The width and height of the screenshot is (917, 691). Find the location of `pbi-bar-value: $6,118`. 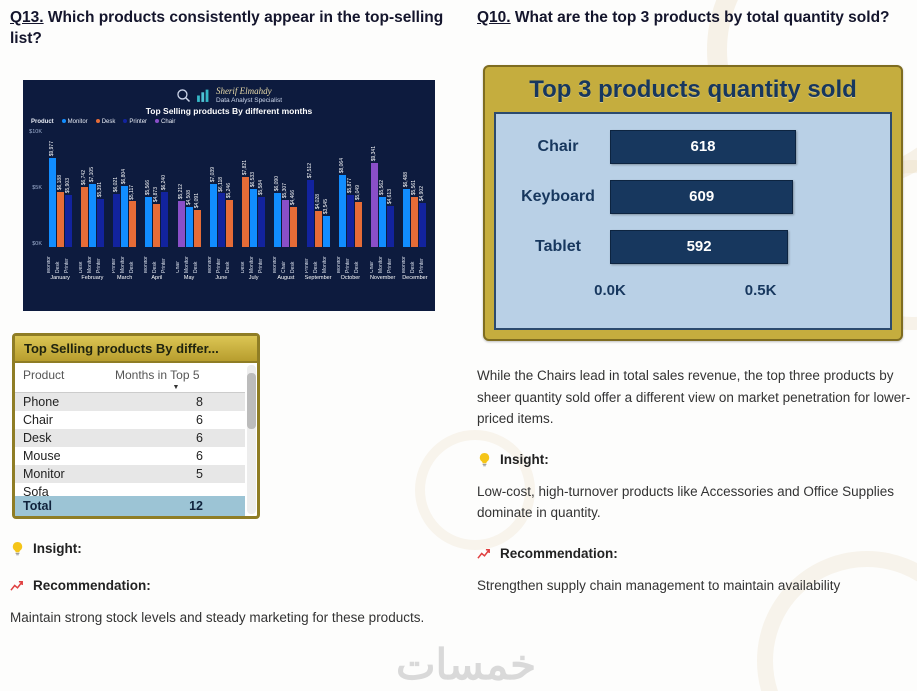

pbi-bar-value: $6,118 is located at coordinates (220, 184).